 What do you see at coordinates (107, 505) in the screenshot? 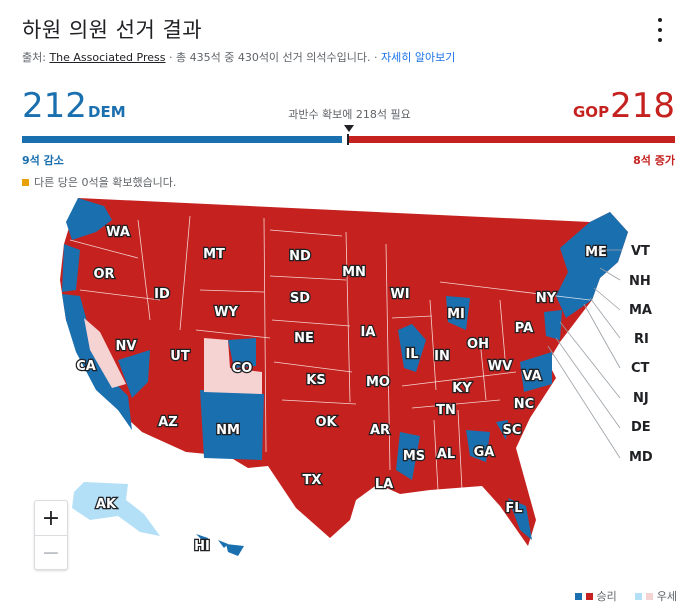
I see `state-label: AK` at bounding box center [107, 505].